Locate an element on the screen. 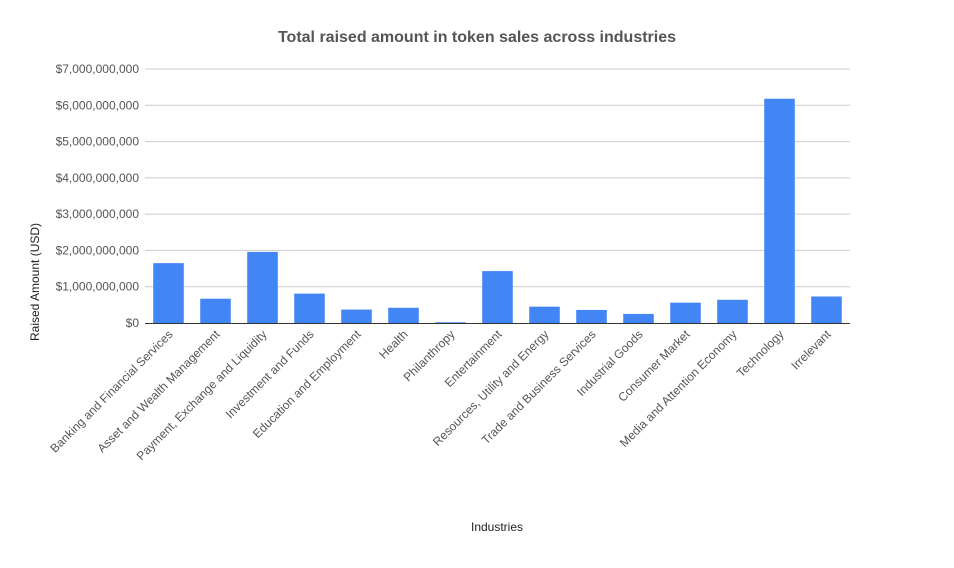  x-axis-label: Industries is located at coordinates (497, 527).